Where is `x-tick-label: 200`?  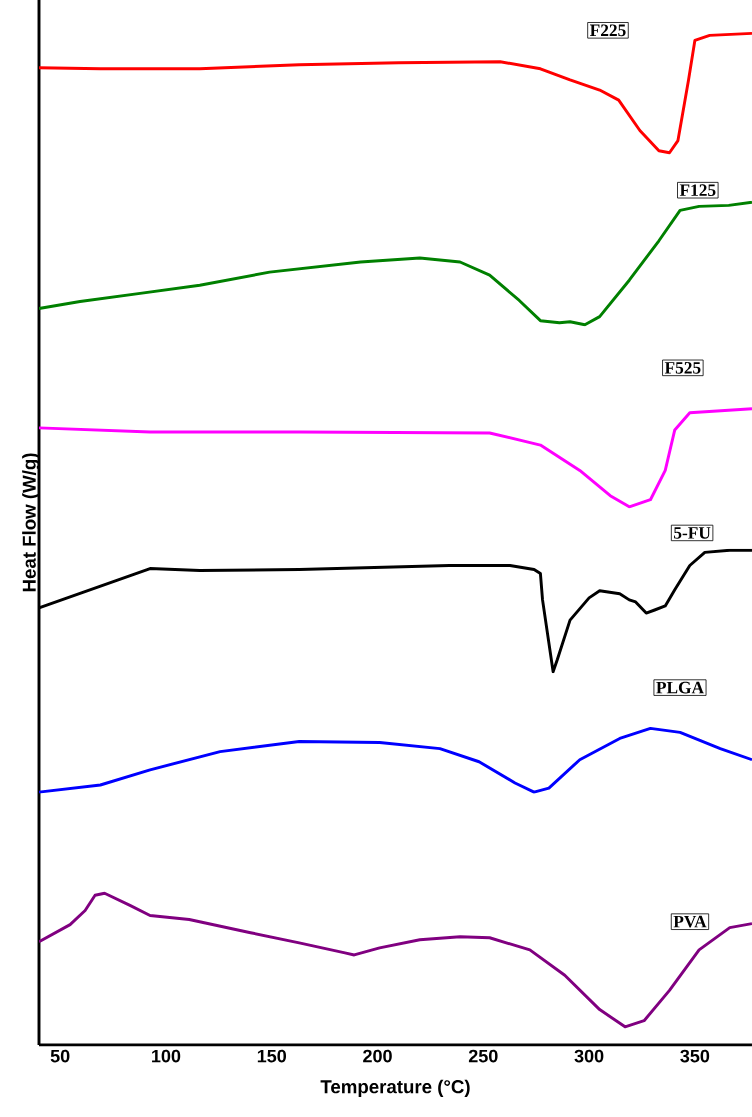
x-tick-label: 200 is located at coordinates (377, 1056).